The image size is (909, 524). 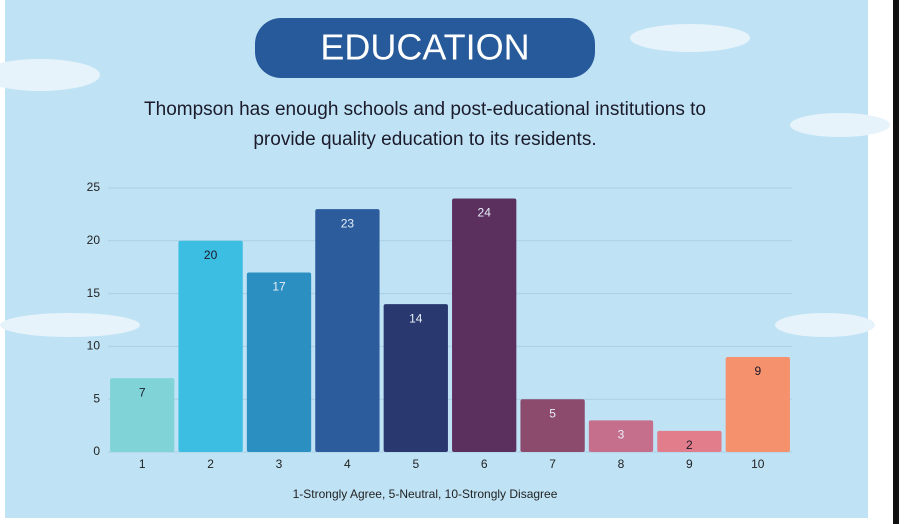 What do you see at coordinates (415, 464) in the screenshot?
I see `x-tick-label: 5` at bounding box center [415, 464].